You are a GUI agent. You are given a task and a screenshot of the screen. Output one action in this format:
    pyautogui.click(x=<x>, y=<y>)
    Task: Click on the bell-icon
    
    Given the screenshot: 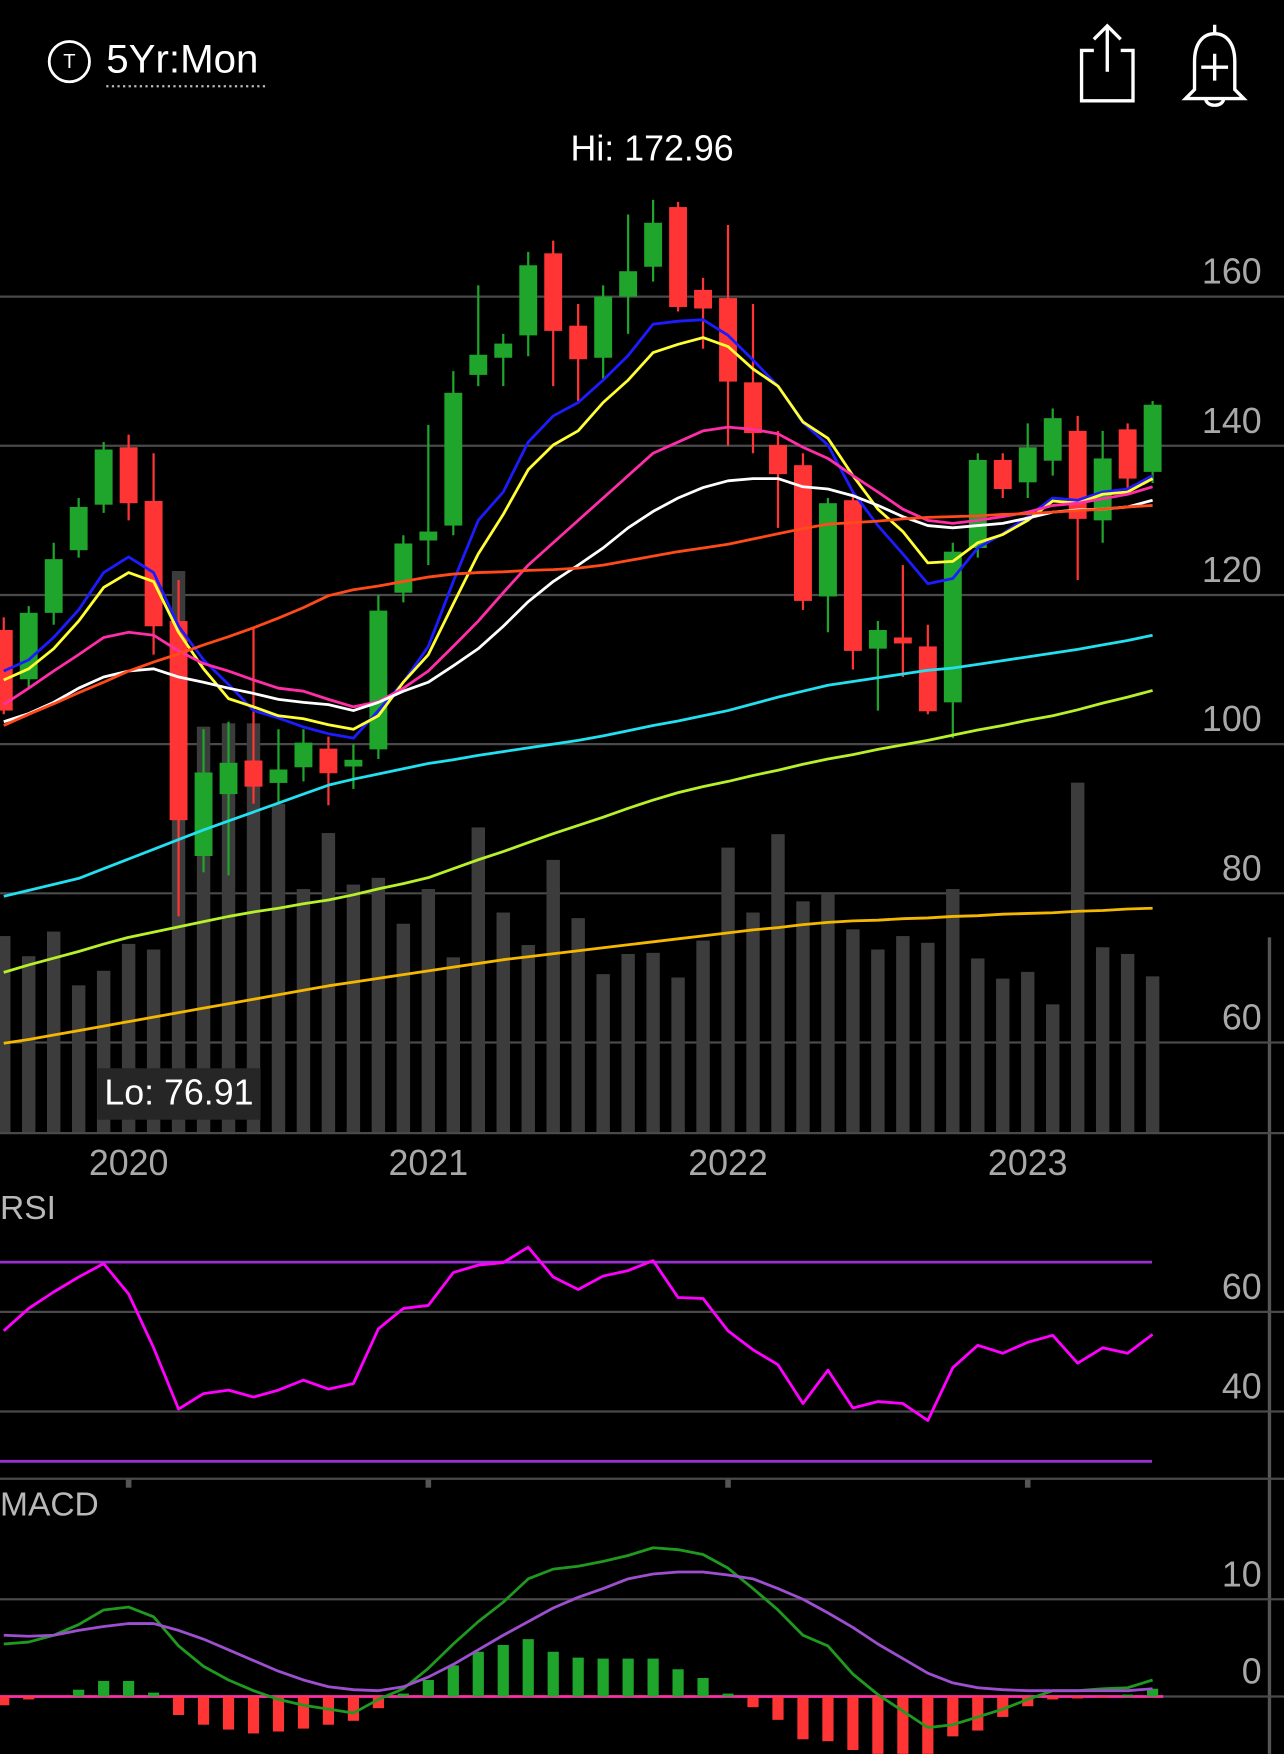 What is the action you would take?
    pyautogui.click(x=1214, y=62)
    